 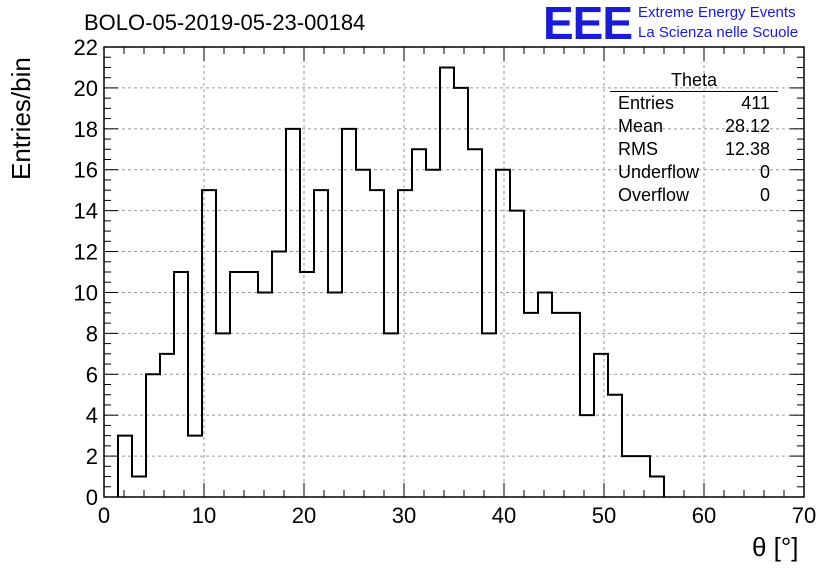 I want to click on x-tick-label: 60, so click(x=704, y=515).